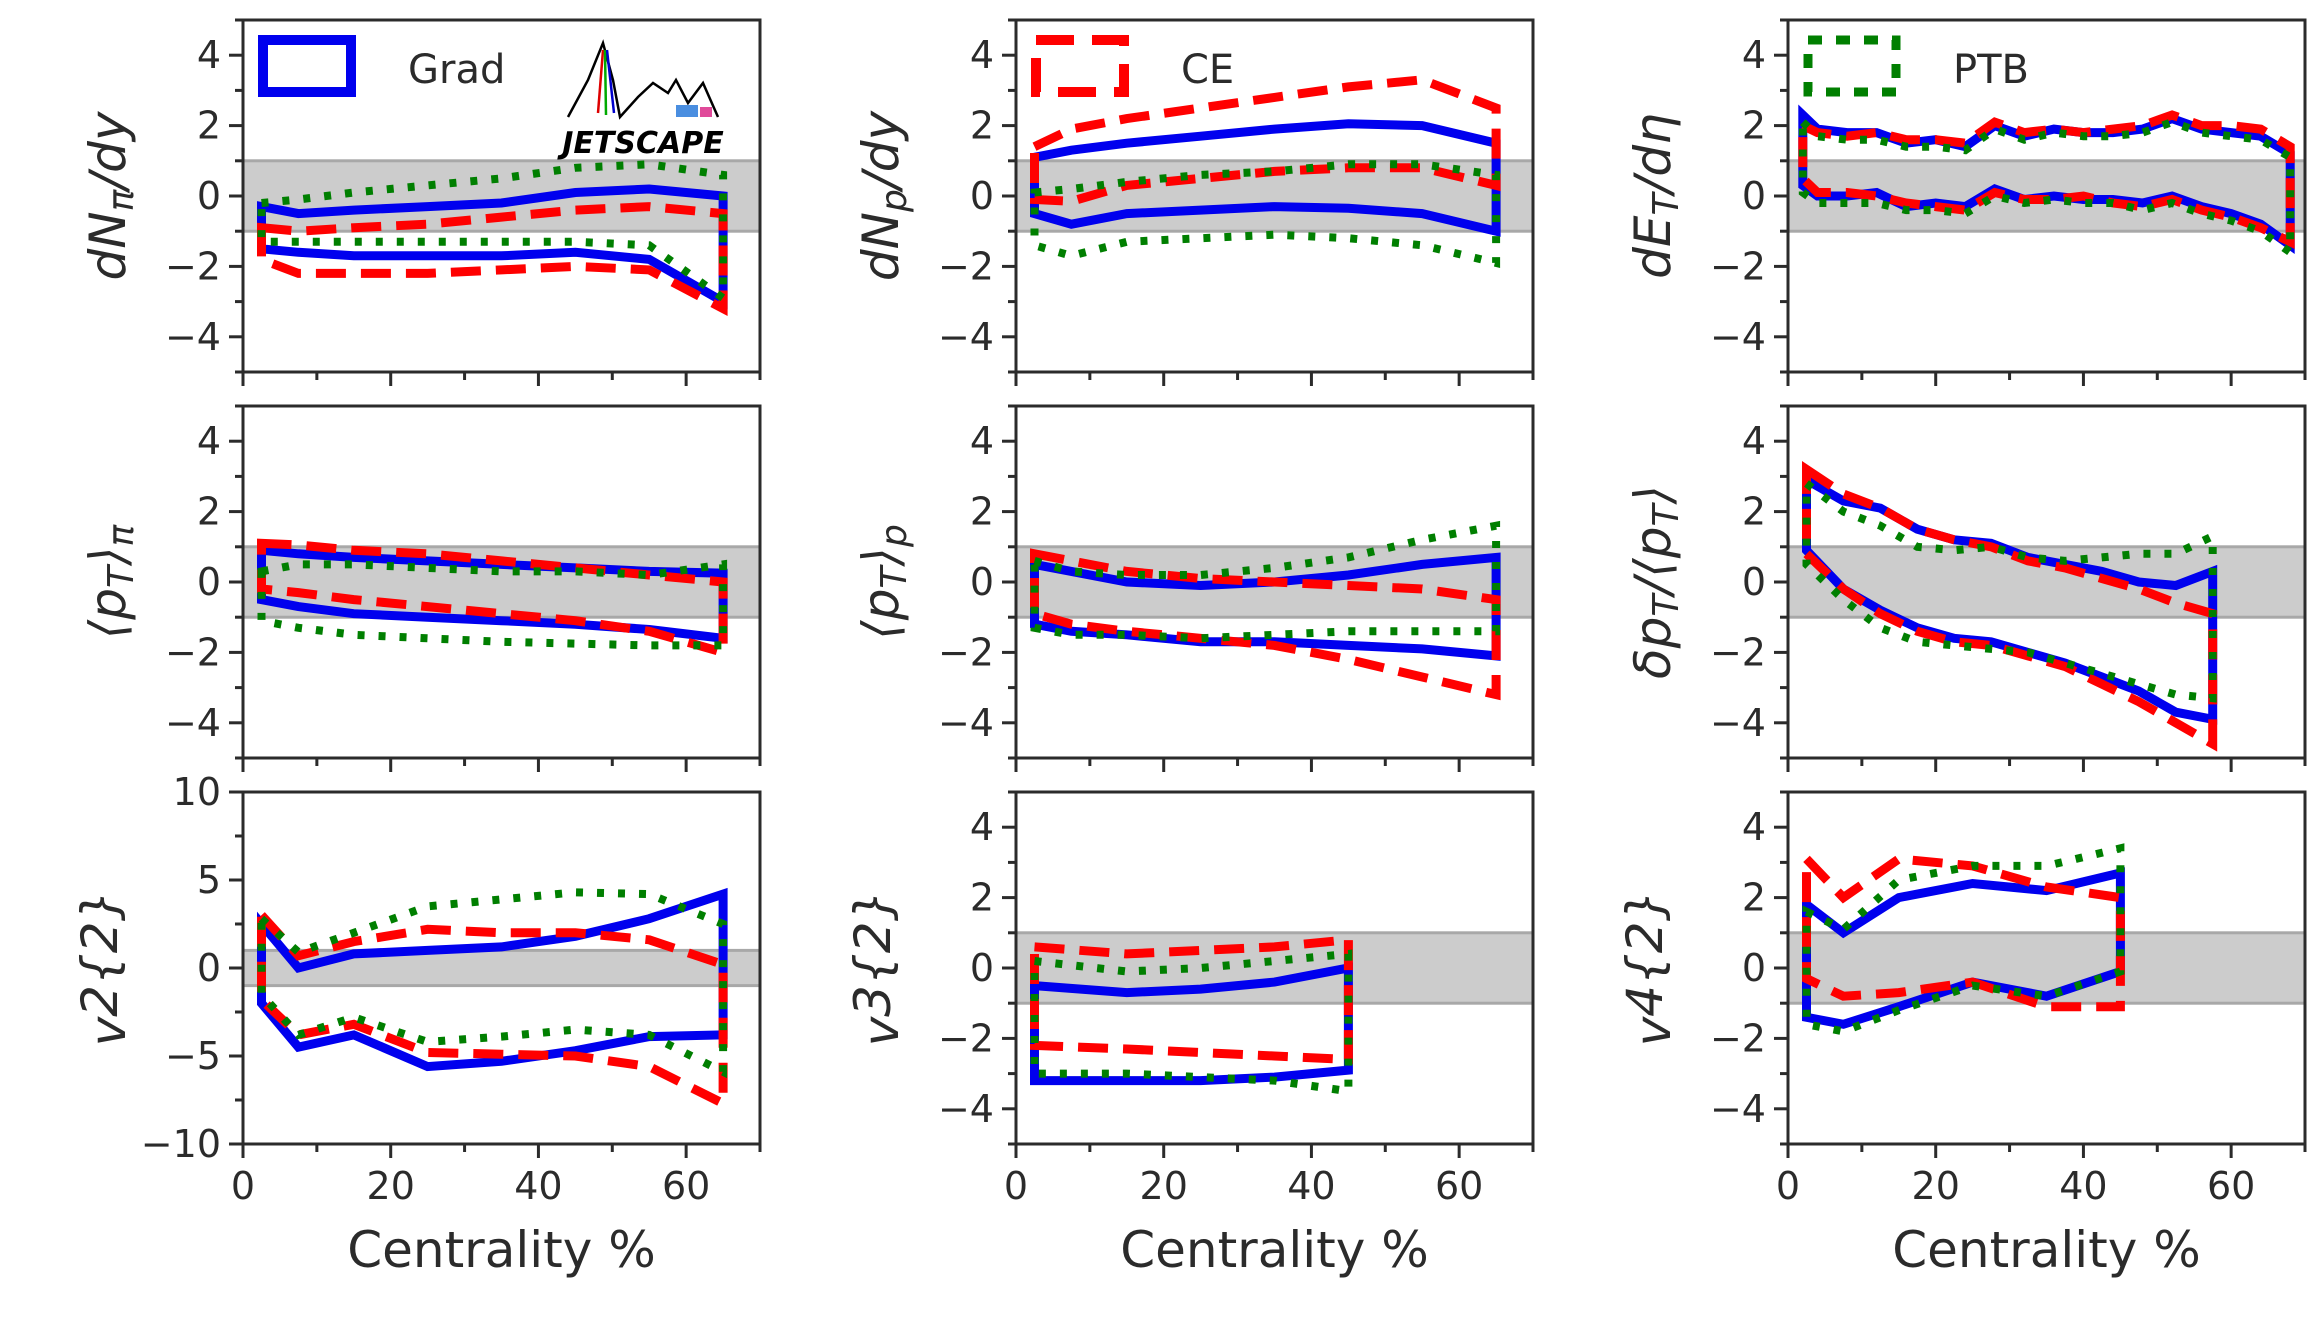  What do you see at coordinates (209, 880) in the screenshot?
I see `y-tick-label: 5` at bounding box center [209, 880].